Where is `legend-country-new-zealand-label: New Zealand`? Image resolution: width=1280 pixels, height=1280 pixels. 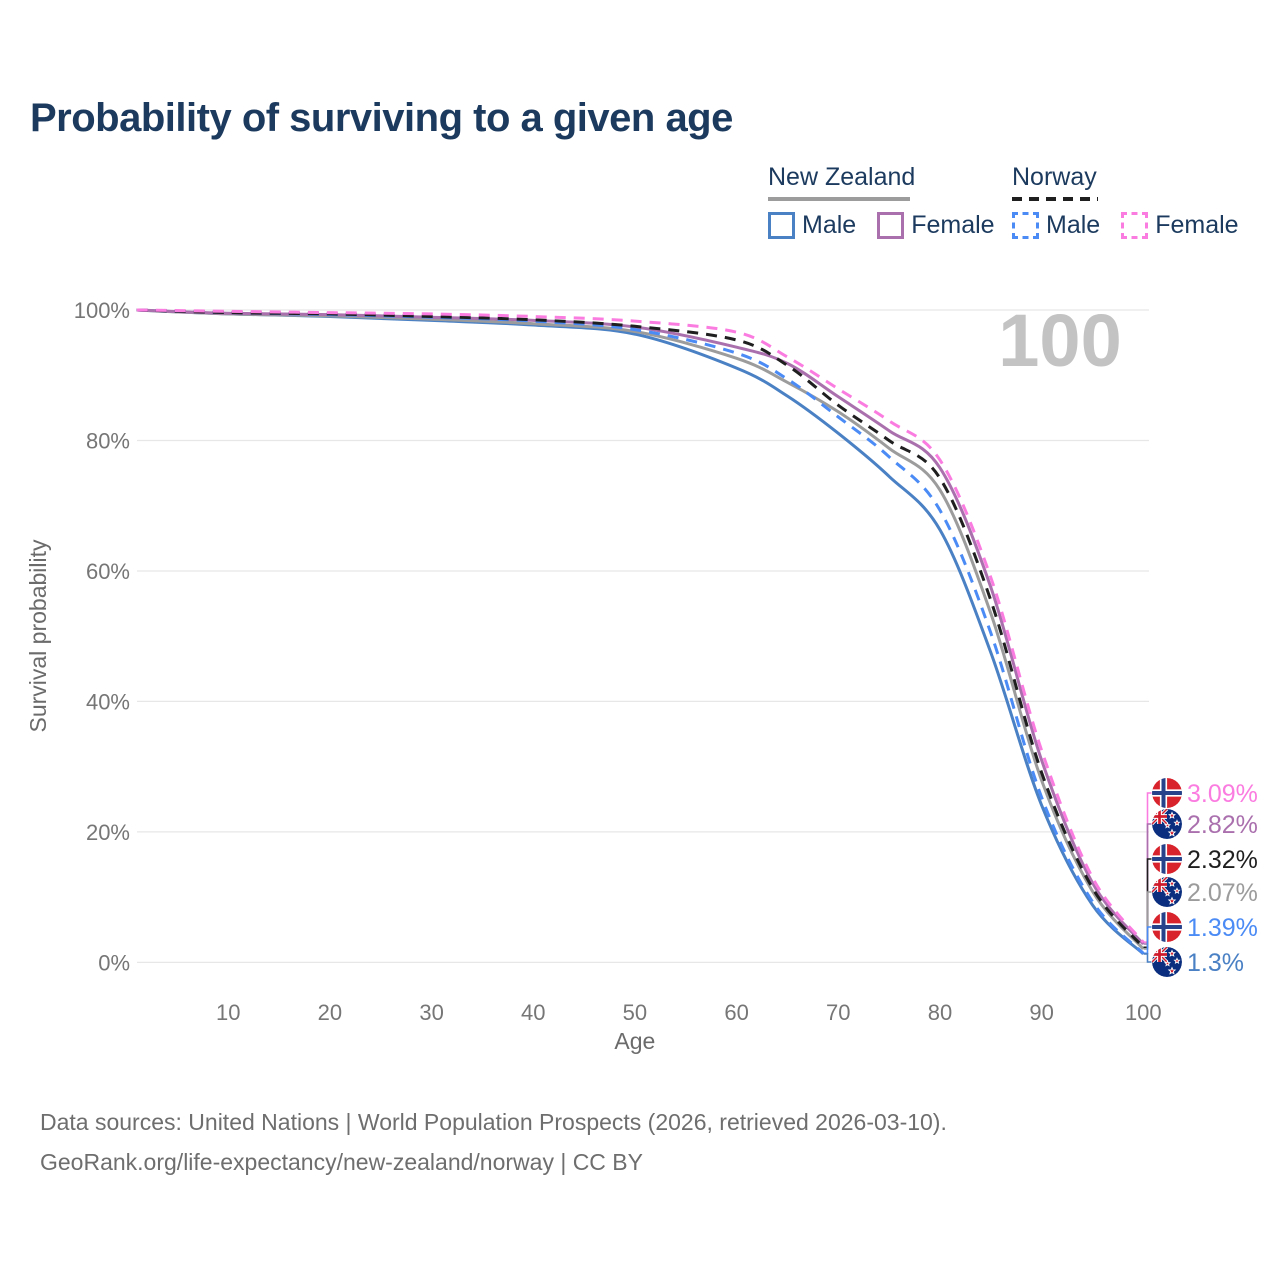
legend-country-new-zealand-label: New Zealand is located at coordinates (842, 177).